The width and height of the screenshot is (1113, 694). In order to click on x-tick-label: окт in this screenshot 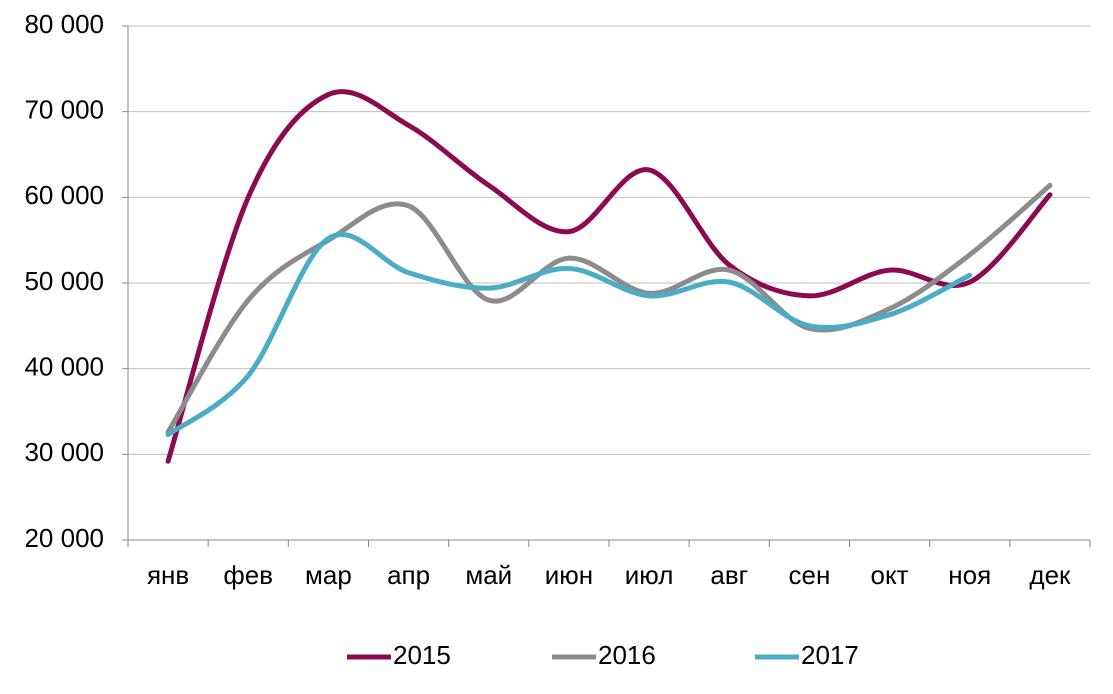, I will do `click(890, 575)`.